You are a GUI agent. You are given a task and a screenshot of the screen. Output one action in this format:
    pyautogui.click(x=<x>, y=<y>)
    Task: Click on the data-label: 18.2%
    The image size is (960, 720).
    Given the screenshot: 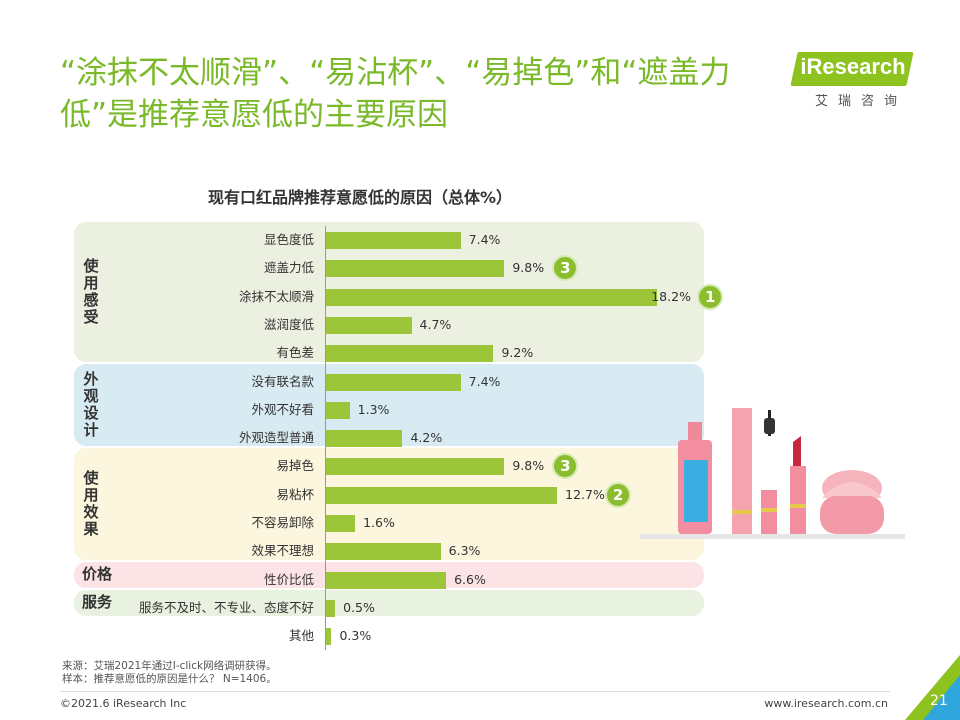 What is the action you would take?
    pyautogui.click(x=671, y=296)
    